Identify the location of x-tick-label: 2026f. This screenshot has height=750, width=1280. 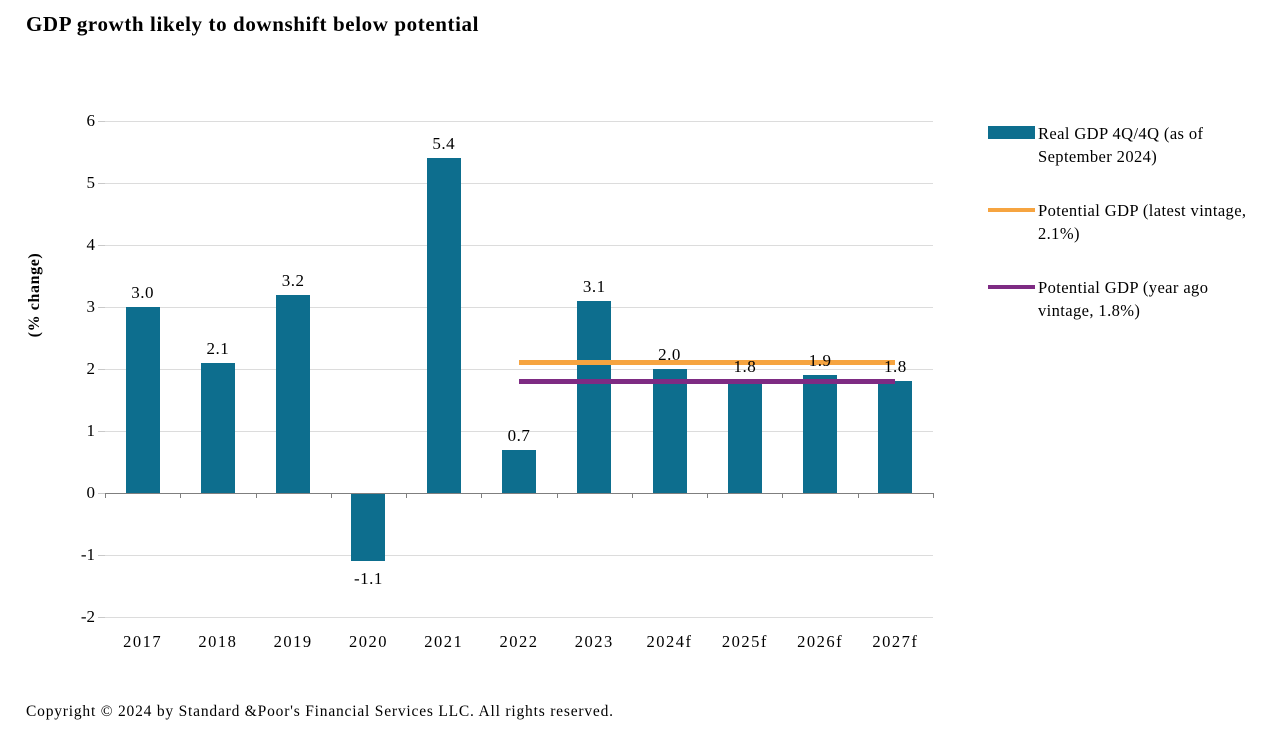
(820, 641).